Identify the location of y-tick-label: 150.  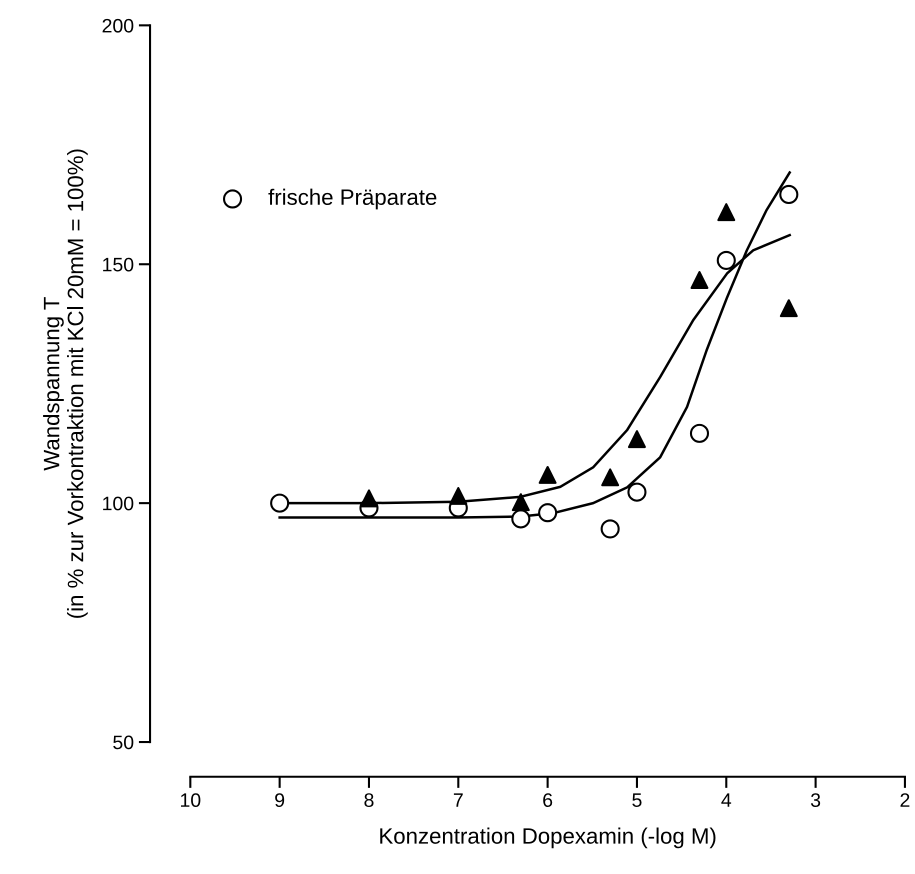
(118, 265).